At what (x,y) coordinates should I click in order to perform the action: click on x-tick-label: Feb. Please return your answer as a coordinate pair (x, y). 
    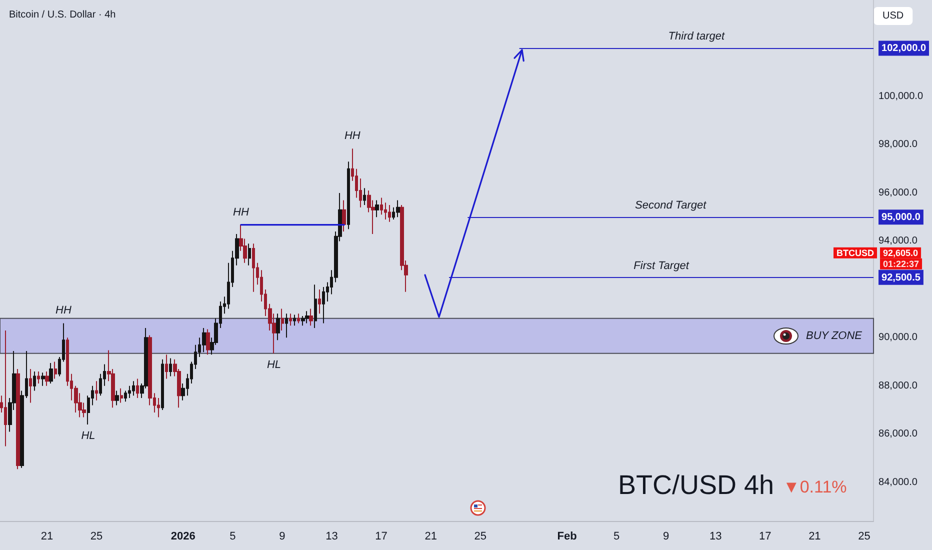
    Looking at the image, I should click on (567, 536).